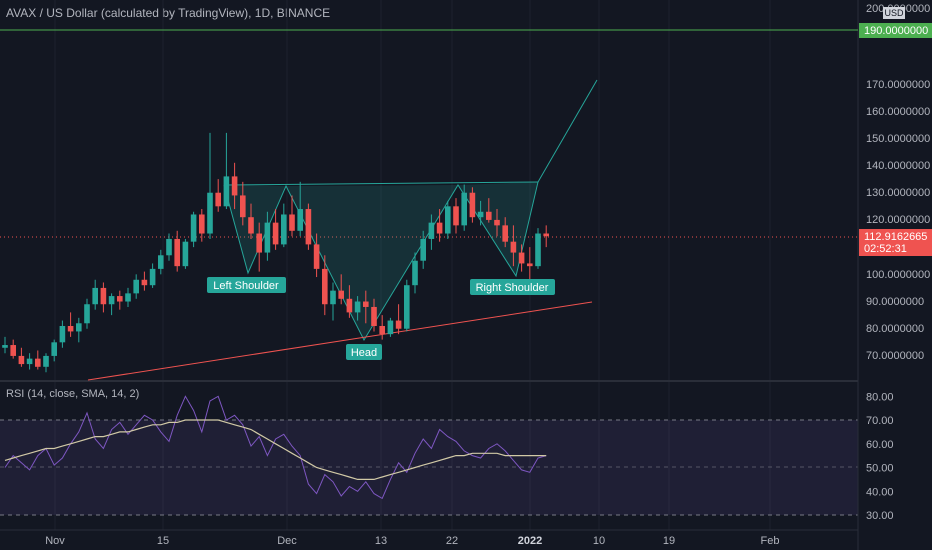  What do you see at coordinates (880, 421) in the screenshot?
I see `rsi-tick-label: 70.00` at bounding box center [880, 421].